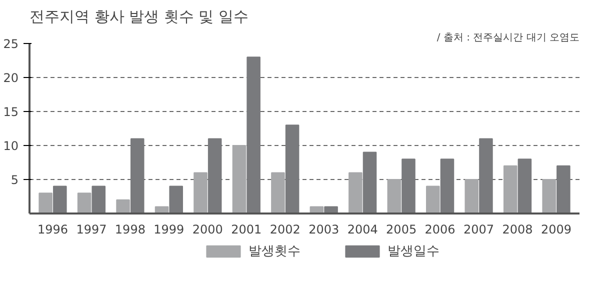 The height and width of the screenshot is (293, 600). What do you see at coordinates (169, 229) in the screenshot?
I see `x-tick-label: 1999` at bounding box center [169, 229].